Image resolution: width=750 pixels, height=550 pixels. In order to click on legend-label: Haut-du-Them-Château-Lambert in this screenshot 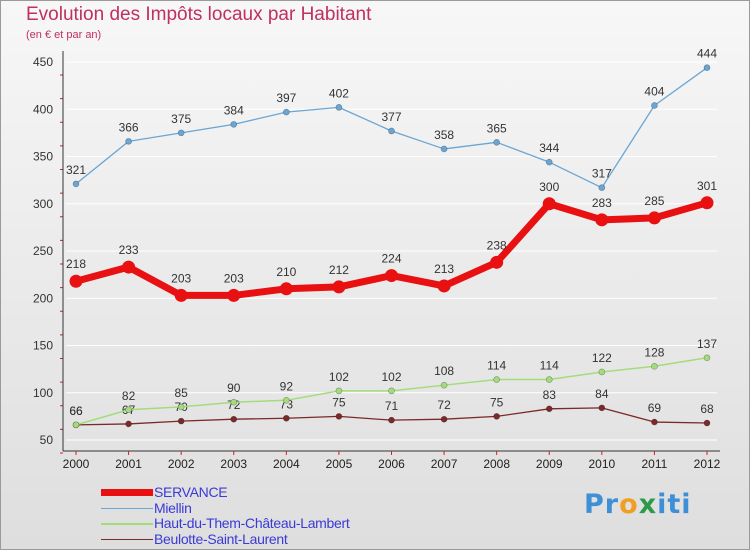, I will do `click(252, 523)`.